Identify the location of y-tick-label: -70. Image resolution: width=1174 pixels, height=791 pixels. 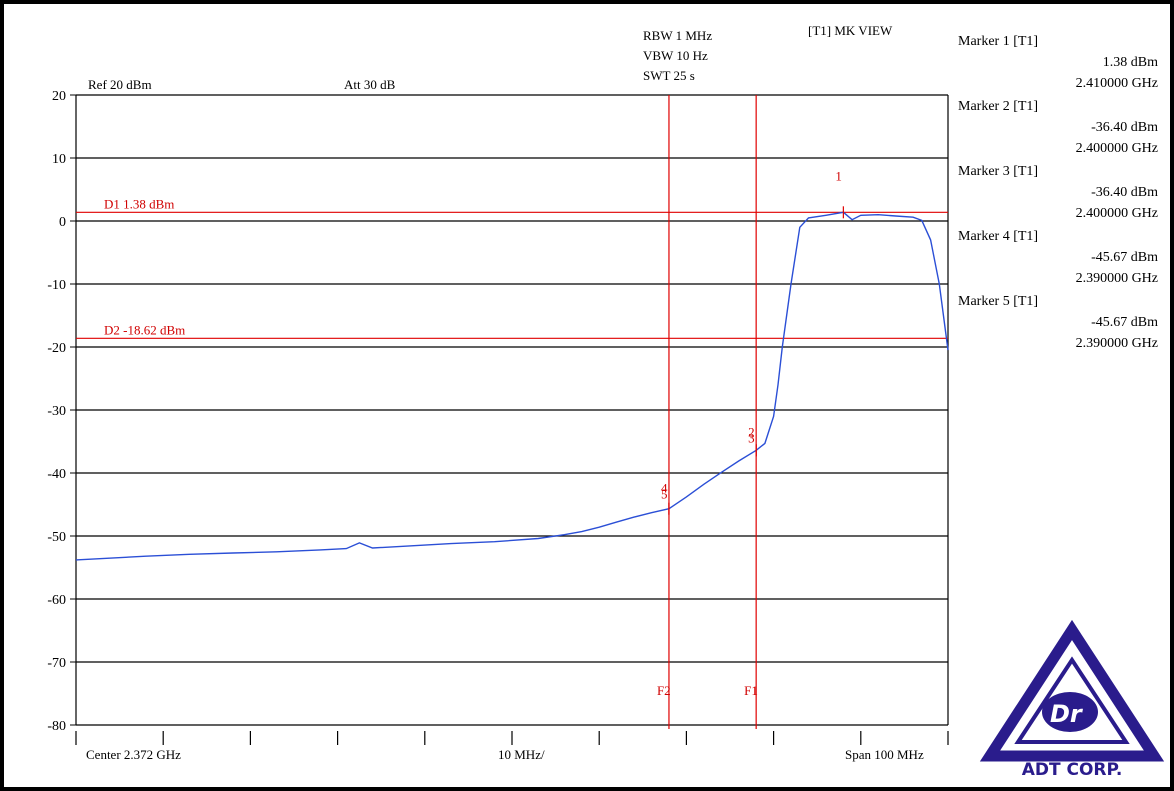
(56, 663).